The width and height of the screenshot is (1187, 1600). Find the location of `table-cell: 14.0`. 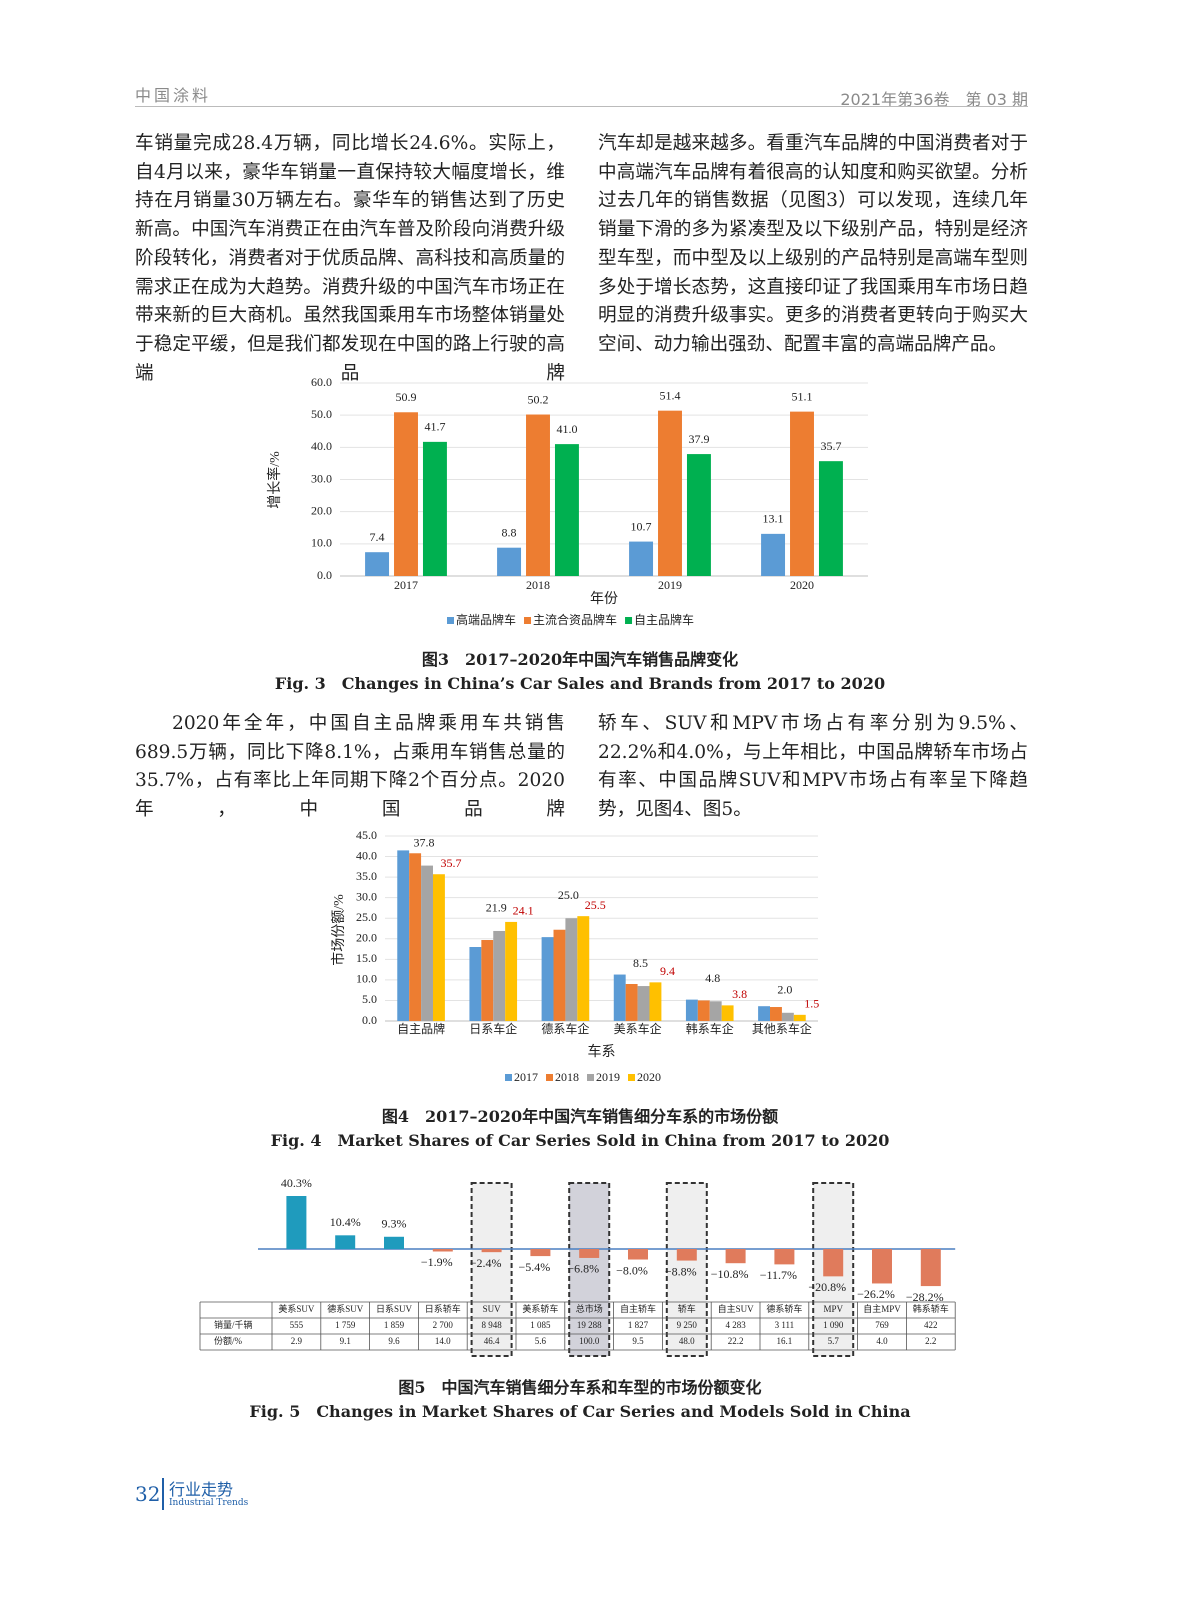

table-cell: 14.0 is located at coordinates (443, 1341).